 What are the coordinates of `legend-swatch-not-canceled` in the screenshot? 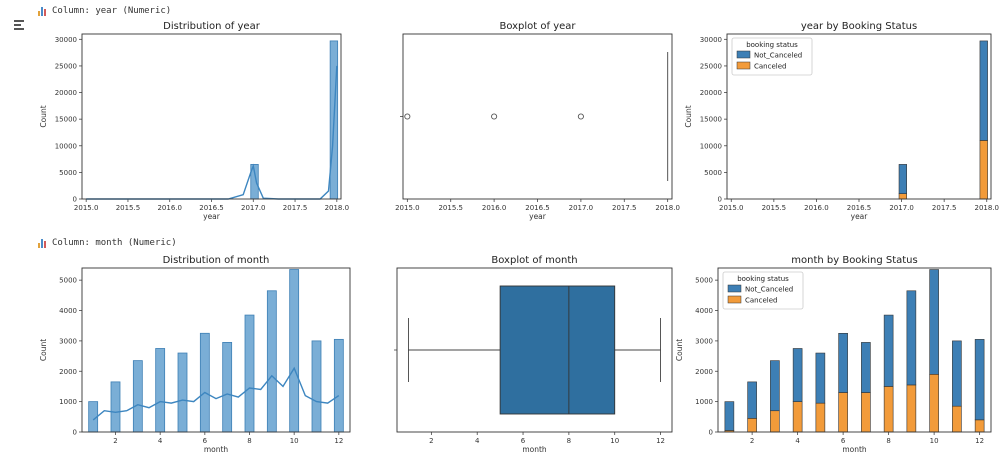 It's located at (734, 288).